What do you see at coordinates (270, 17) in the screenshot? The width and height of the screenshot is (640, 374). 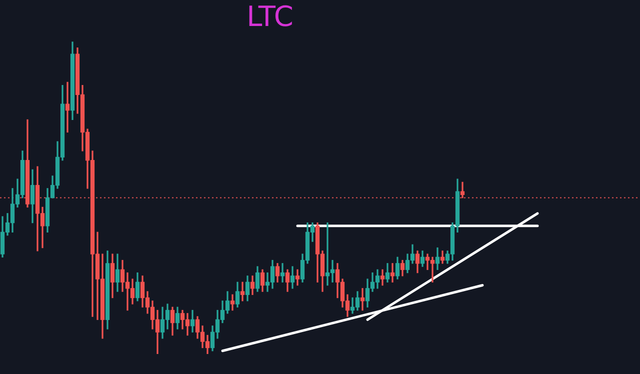 I see `chart-title: LTC` at bounding box center [270, 17].